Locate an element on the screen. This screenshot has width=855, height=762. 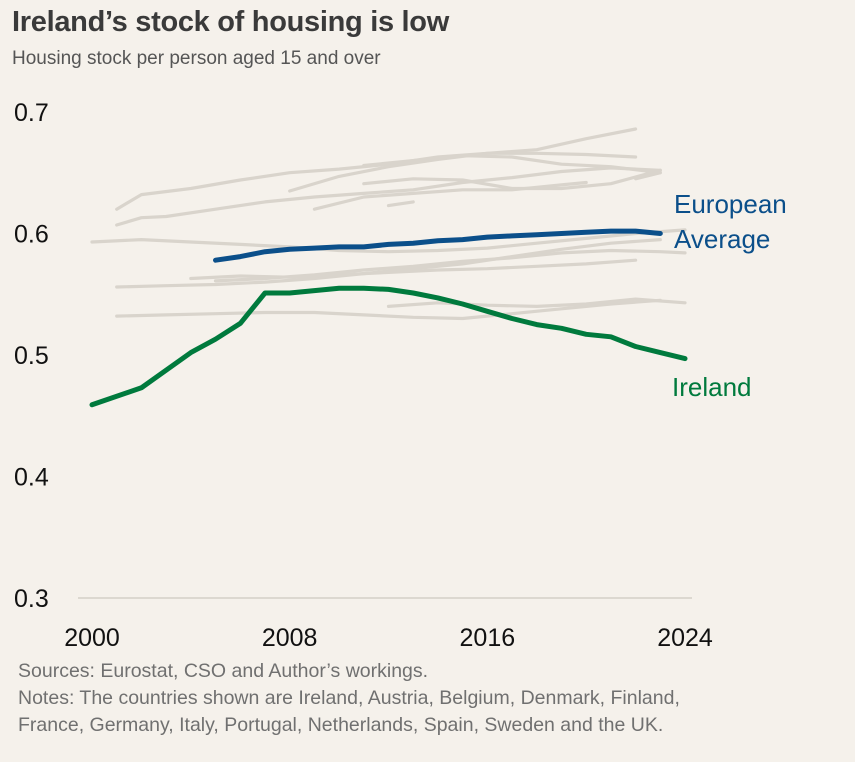
european-average-series-line is located at coordinates (438, 245).